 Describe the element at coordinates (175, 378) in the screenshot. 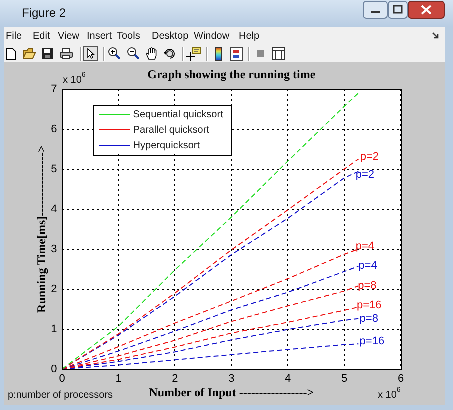

I see `x-tick-label: 2` at that location.